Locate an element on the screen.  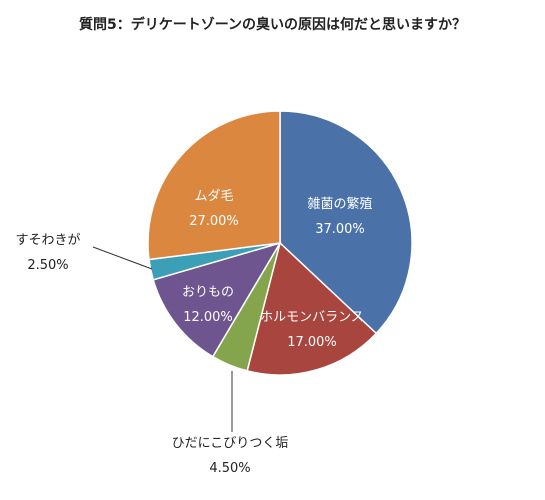
pie-label-name-2: ホルモンバランス is located at coordinates (312, 317).